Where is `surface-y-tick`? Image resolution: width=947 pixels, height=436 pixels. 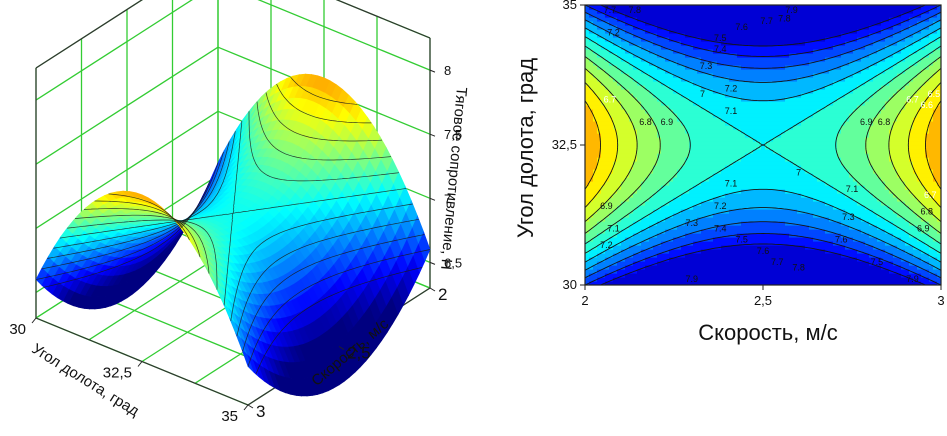 surface-y-tick is located at coordinates (246, 407).